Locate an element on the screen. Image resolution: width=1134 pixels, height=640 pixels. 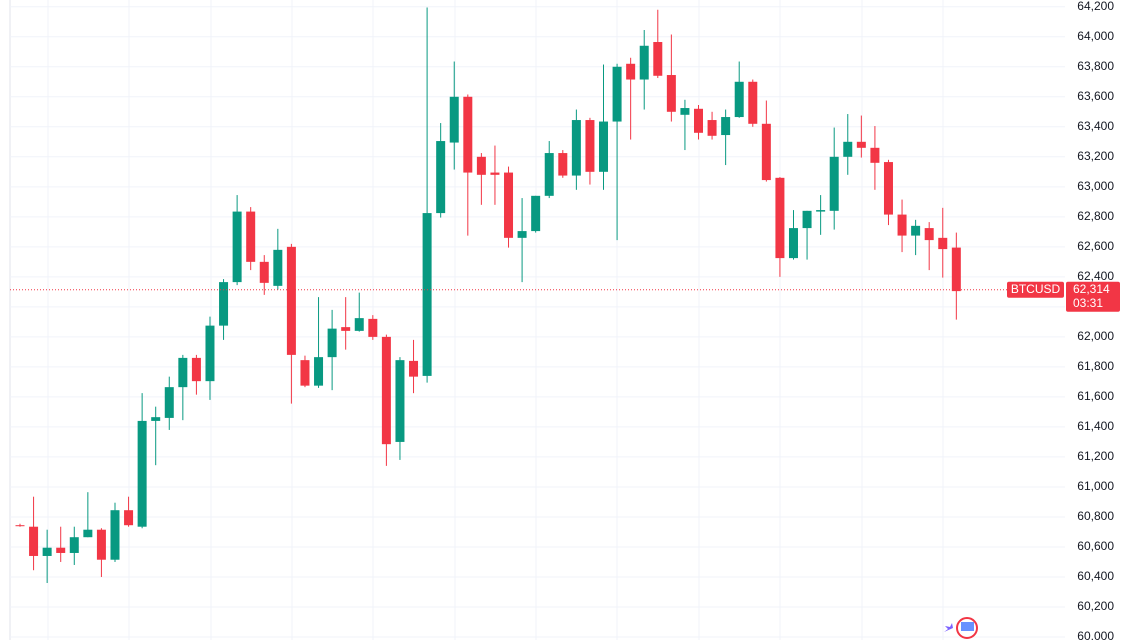
y-tick-label: 60,200 is located at coordinates (1095, 606).